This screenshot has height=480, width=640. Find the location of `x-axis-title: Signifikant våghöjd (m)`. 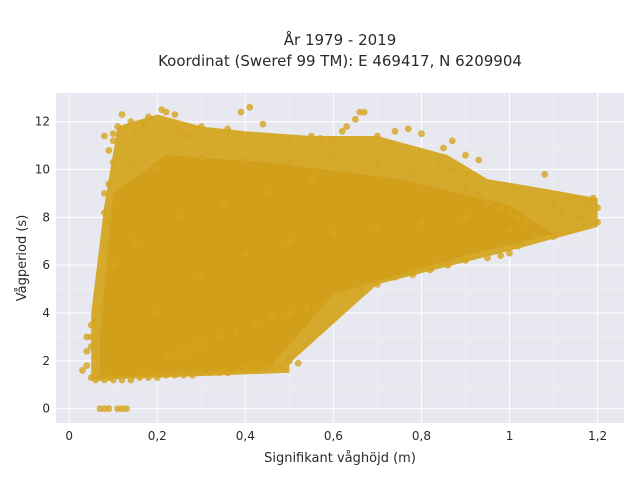

x-axis-title: Signifikant våghöjd (m) is located at coordinates (340, 458).